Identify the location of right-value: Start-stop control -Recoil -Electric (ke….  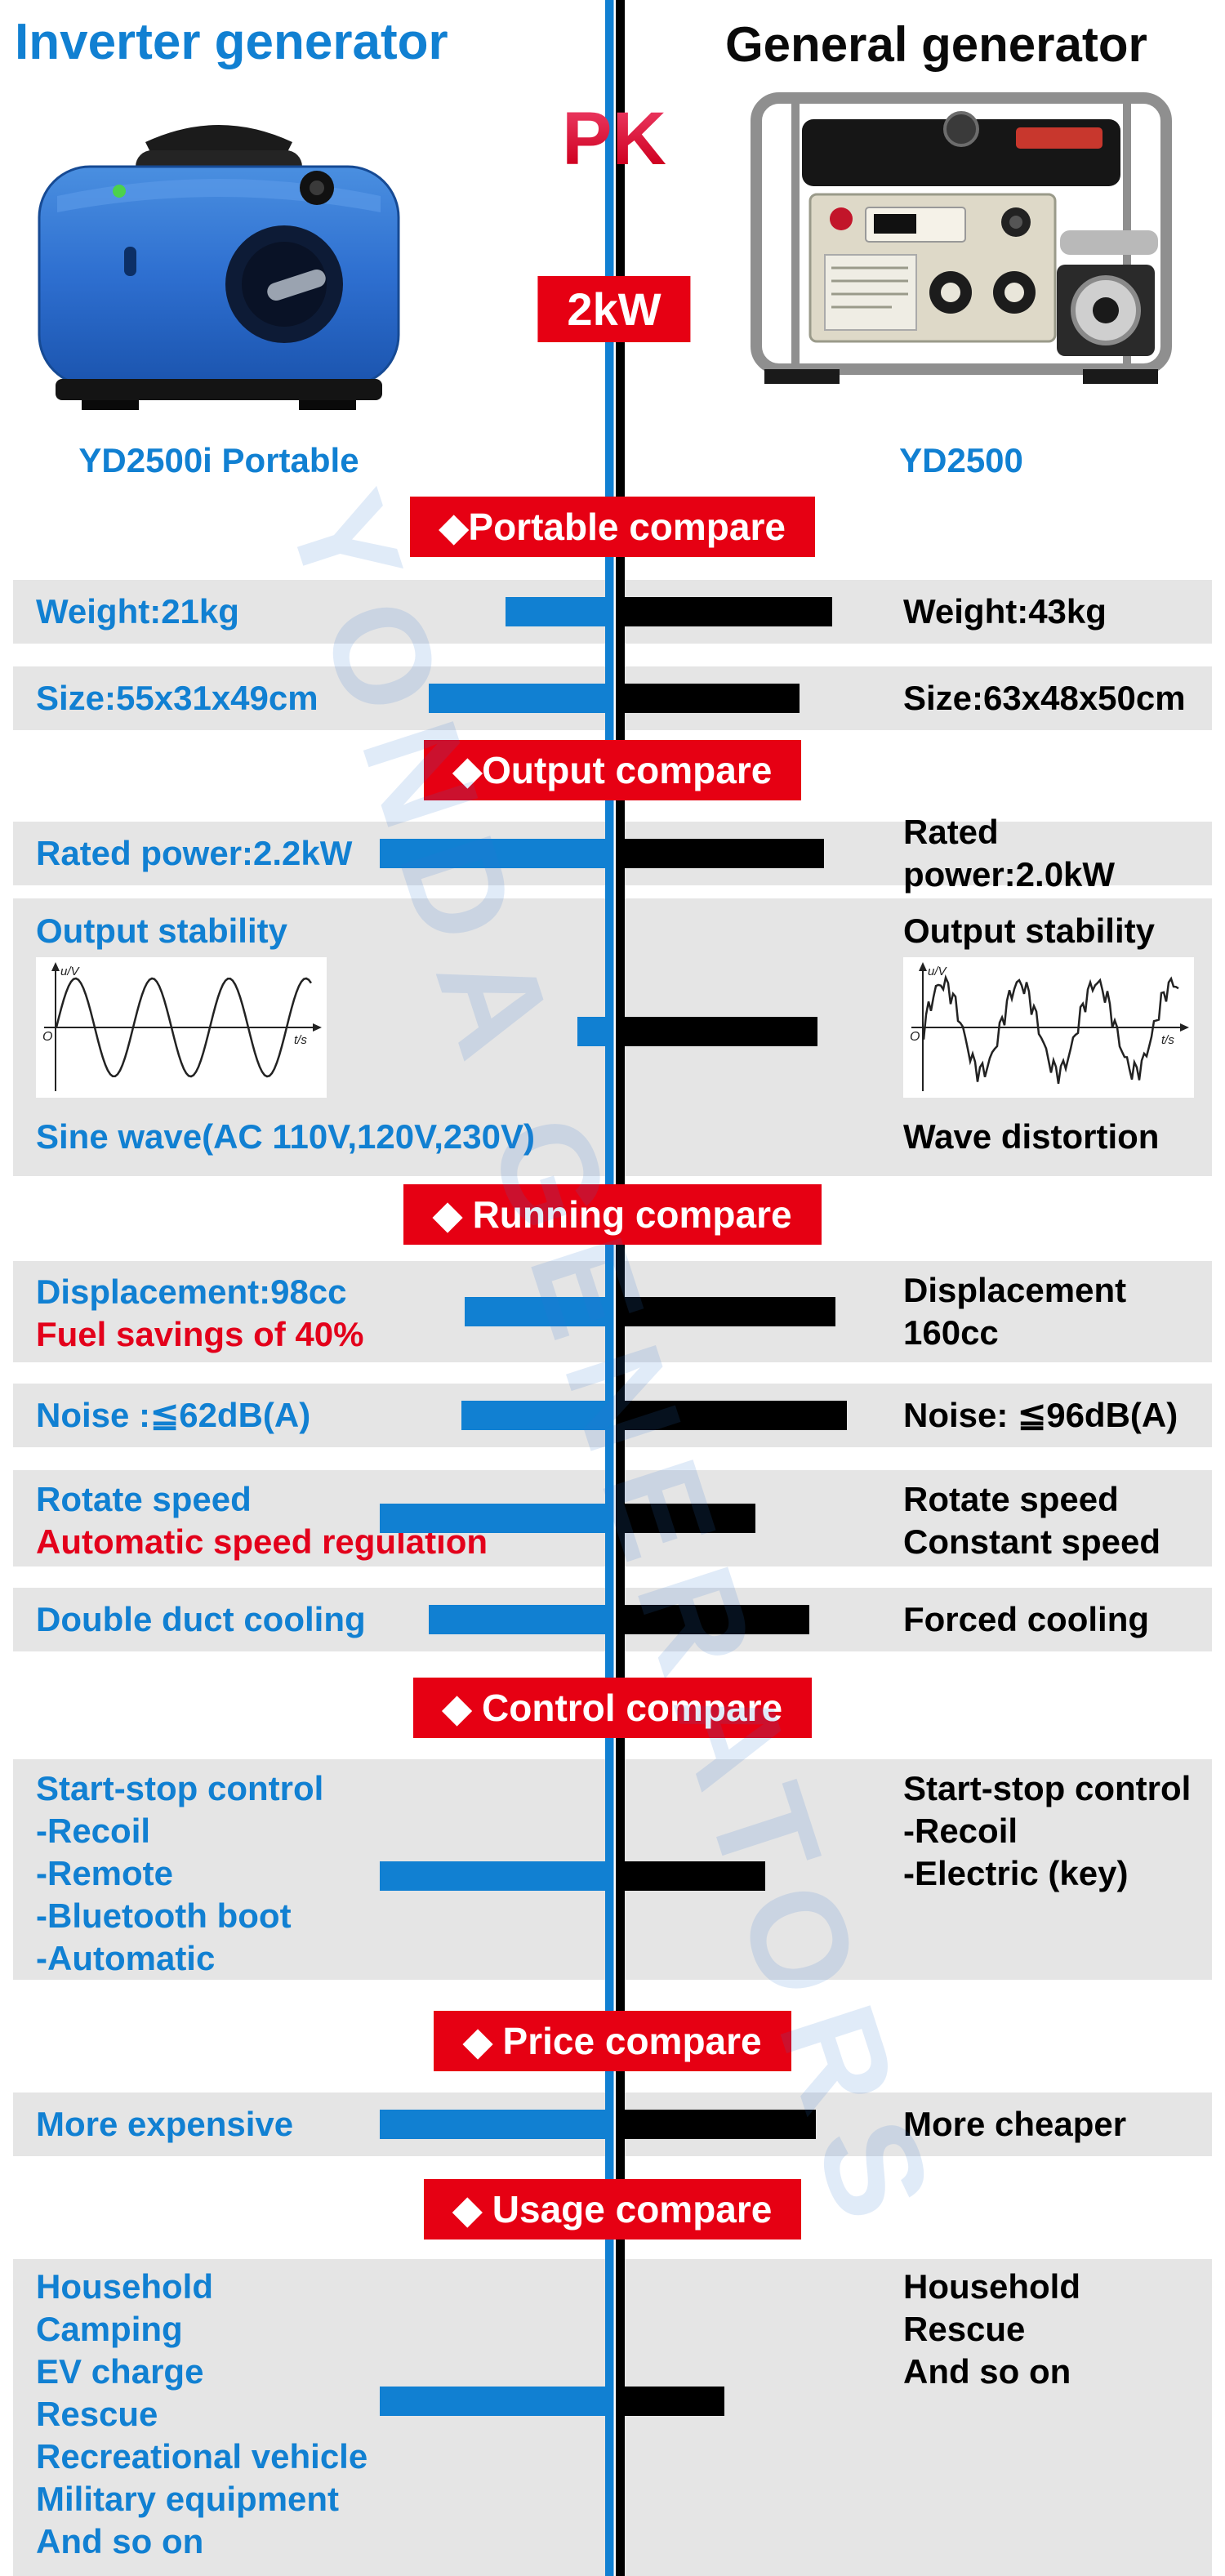
(1047, 1831).